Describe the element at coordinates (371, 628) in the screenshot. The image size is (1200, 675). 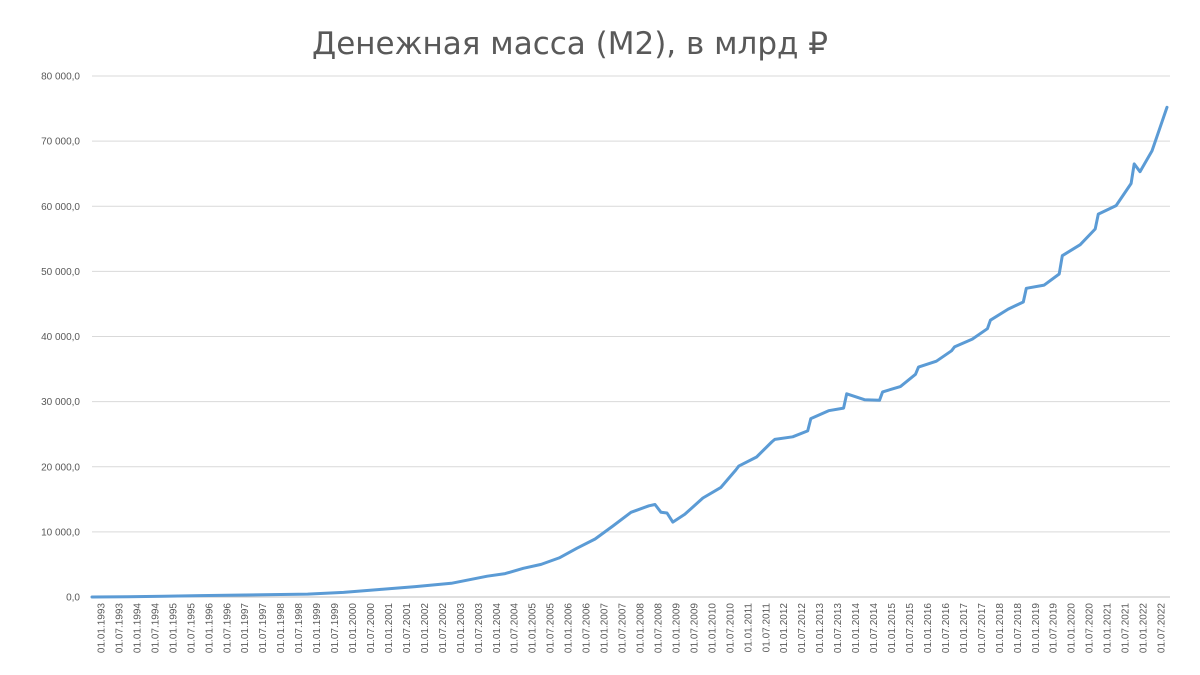
I see `x-tick-label: 01.07.2000` at that location.